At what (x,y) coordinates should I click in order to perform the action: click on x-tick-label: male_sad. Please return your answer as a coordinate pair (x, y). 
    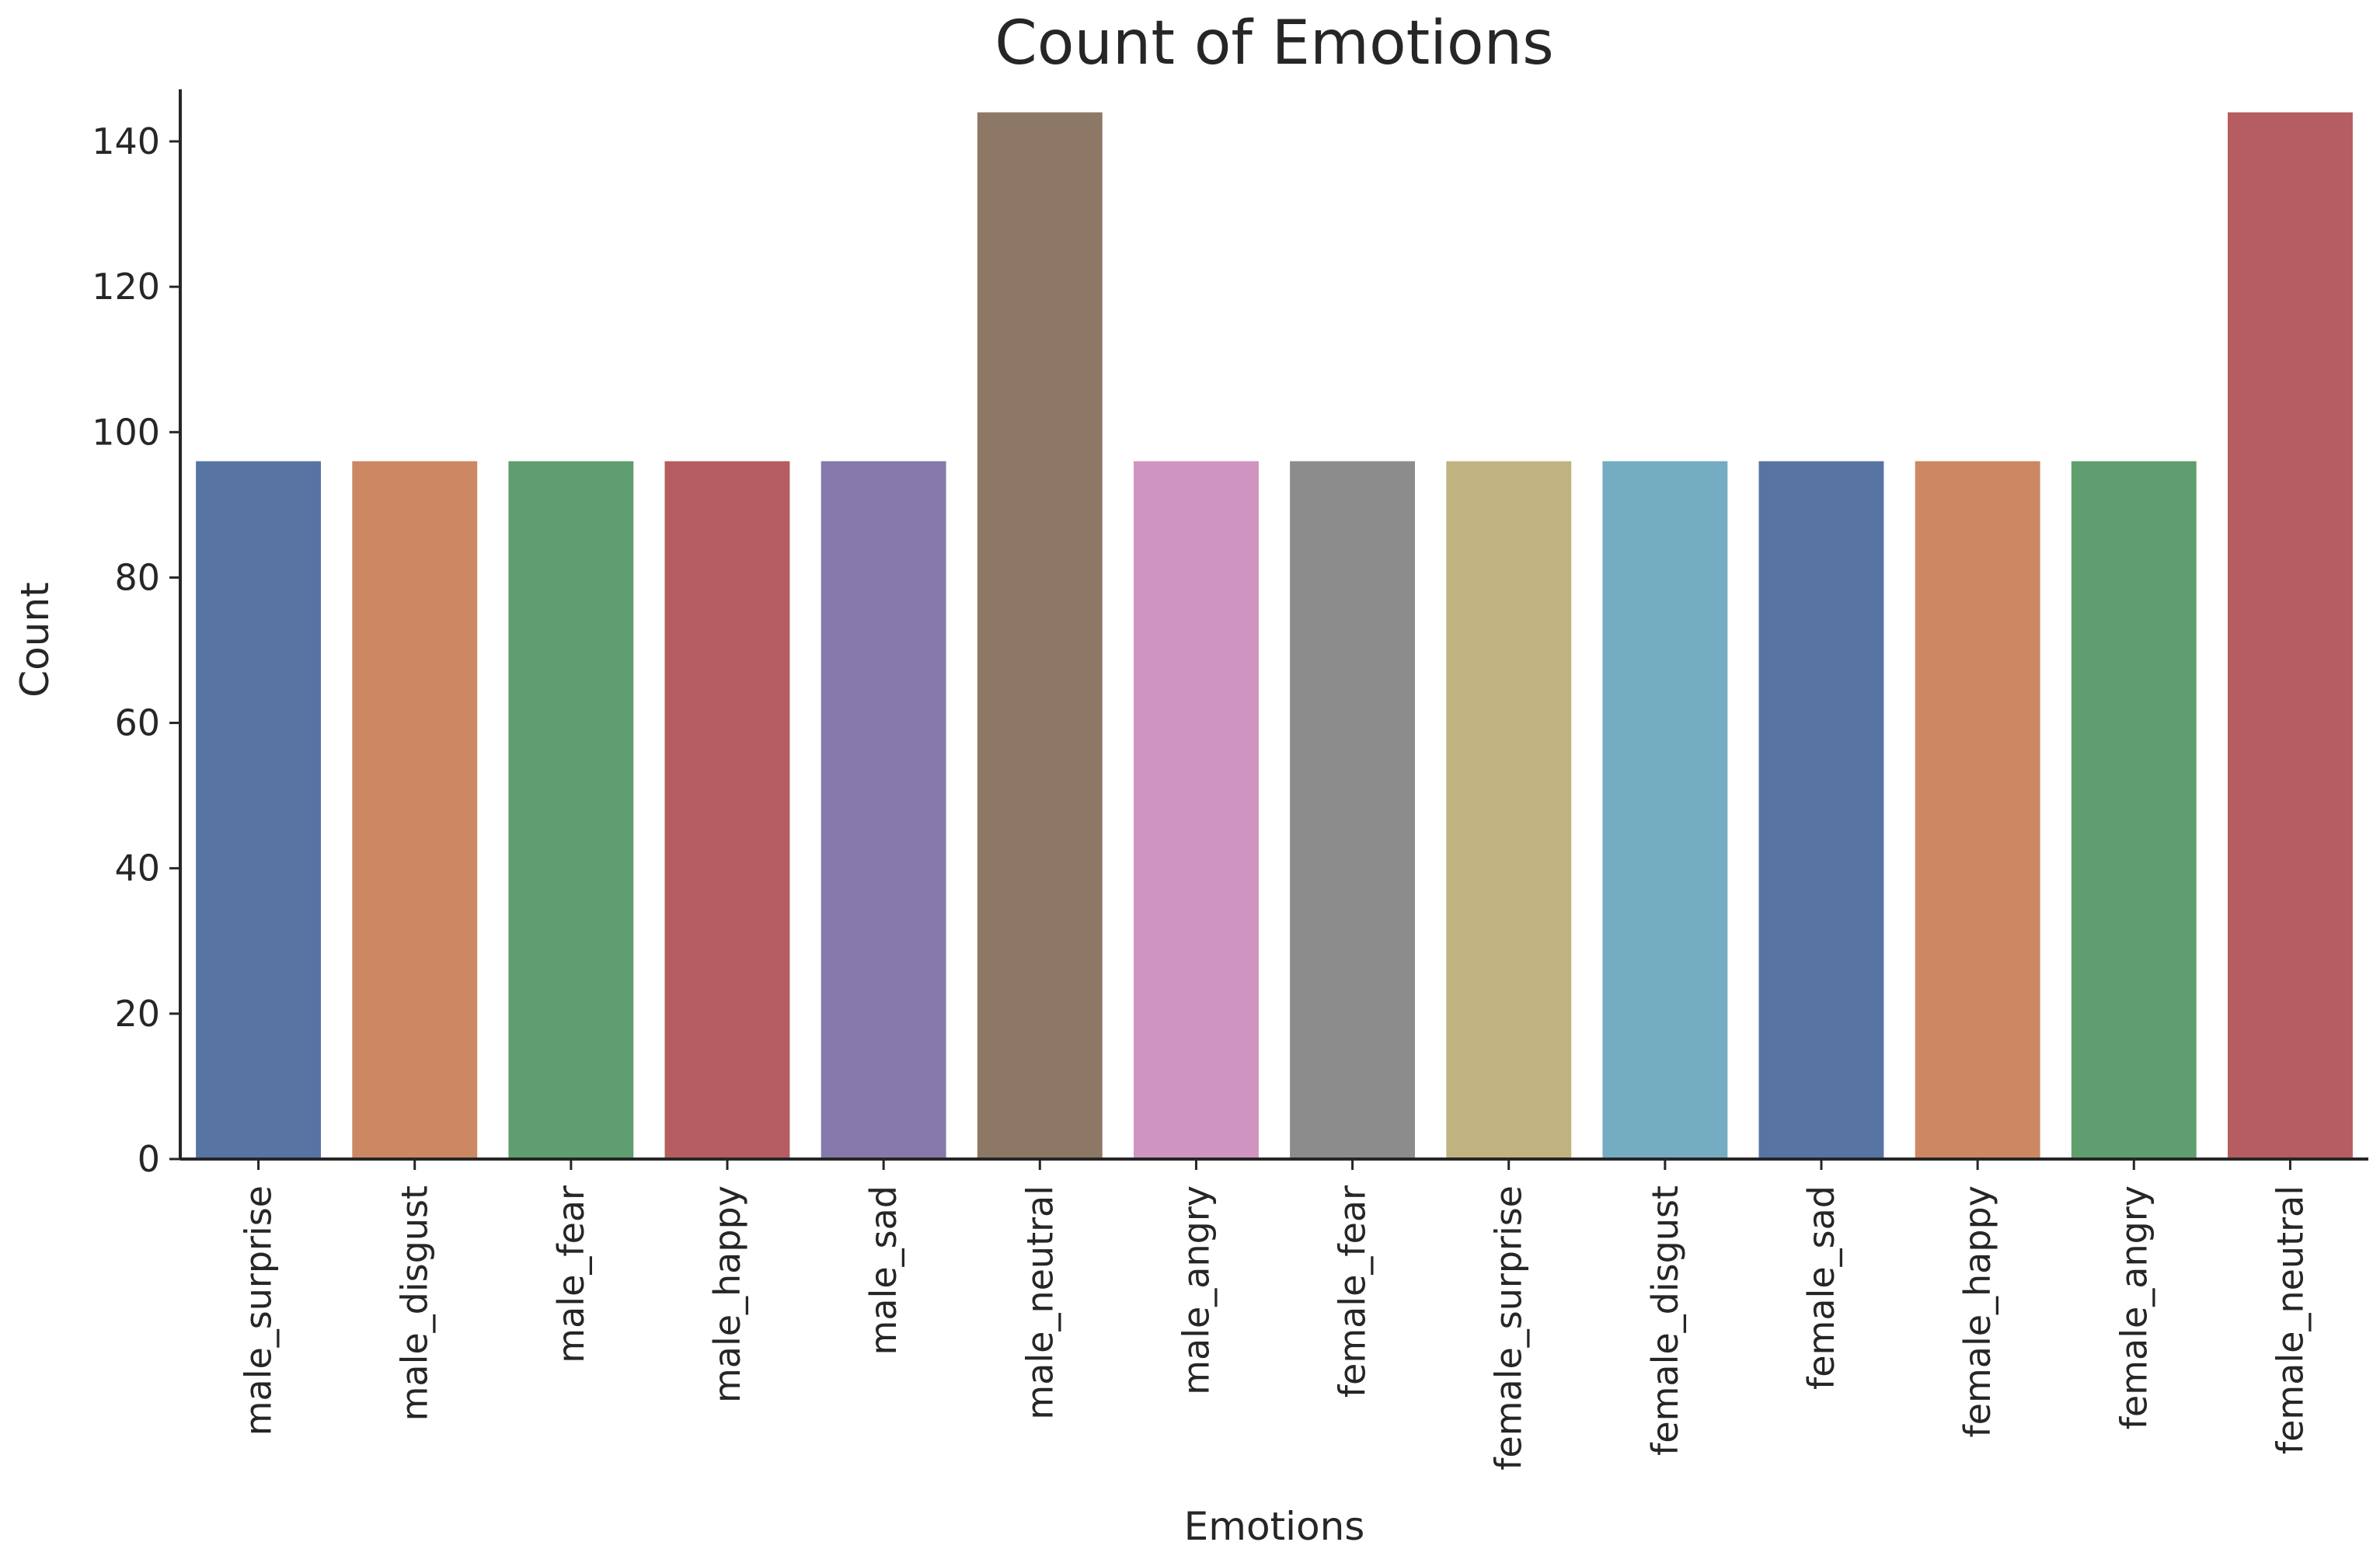
    Looking at the image, I should click on (883, 1270).